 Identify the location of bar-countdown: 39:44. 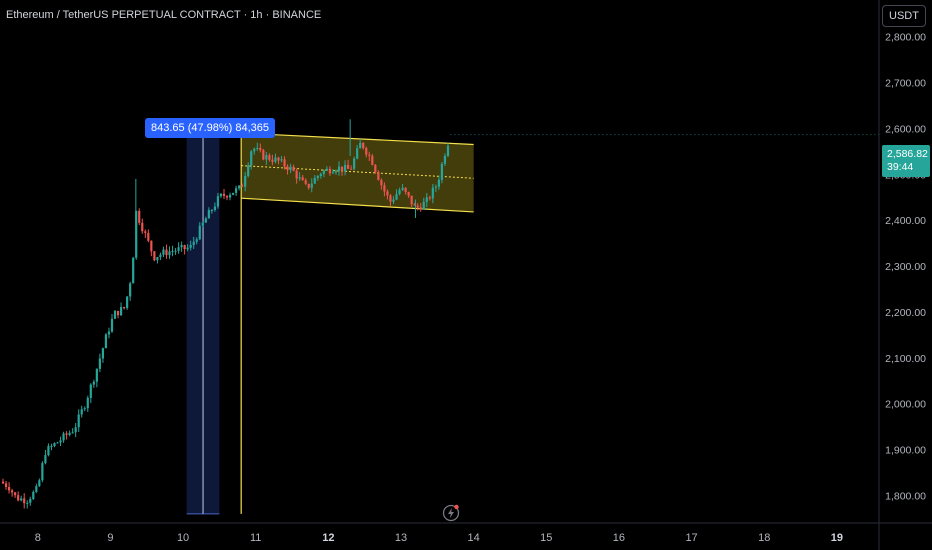
(900, 167).